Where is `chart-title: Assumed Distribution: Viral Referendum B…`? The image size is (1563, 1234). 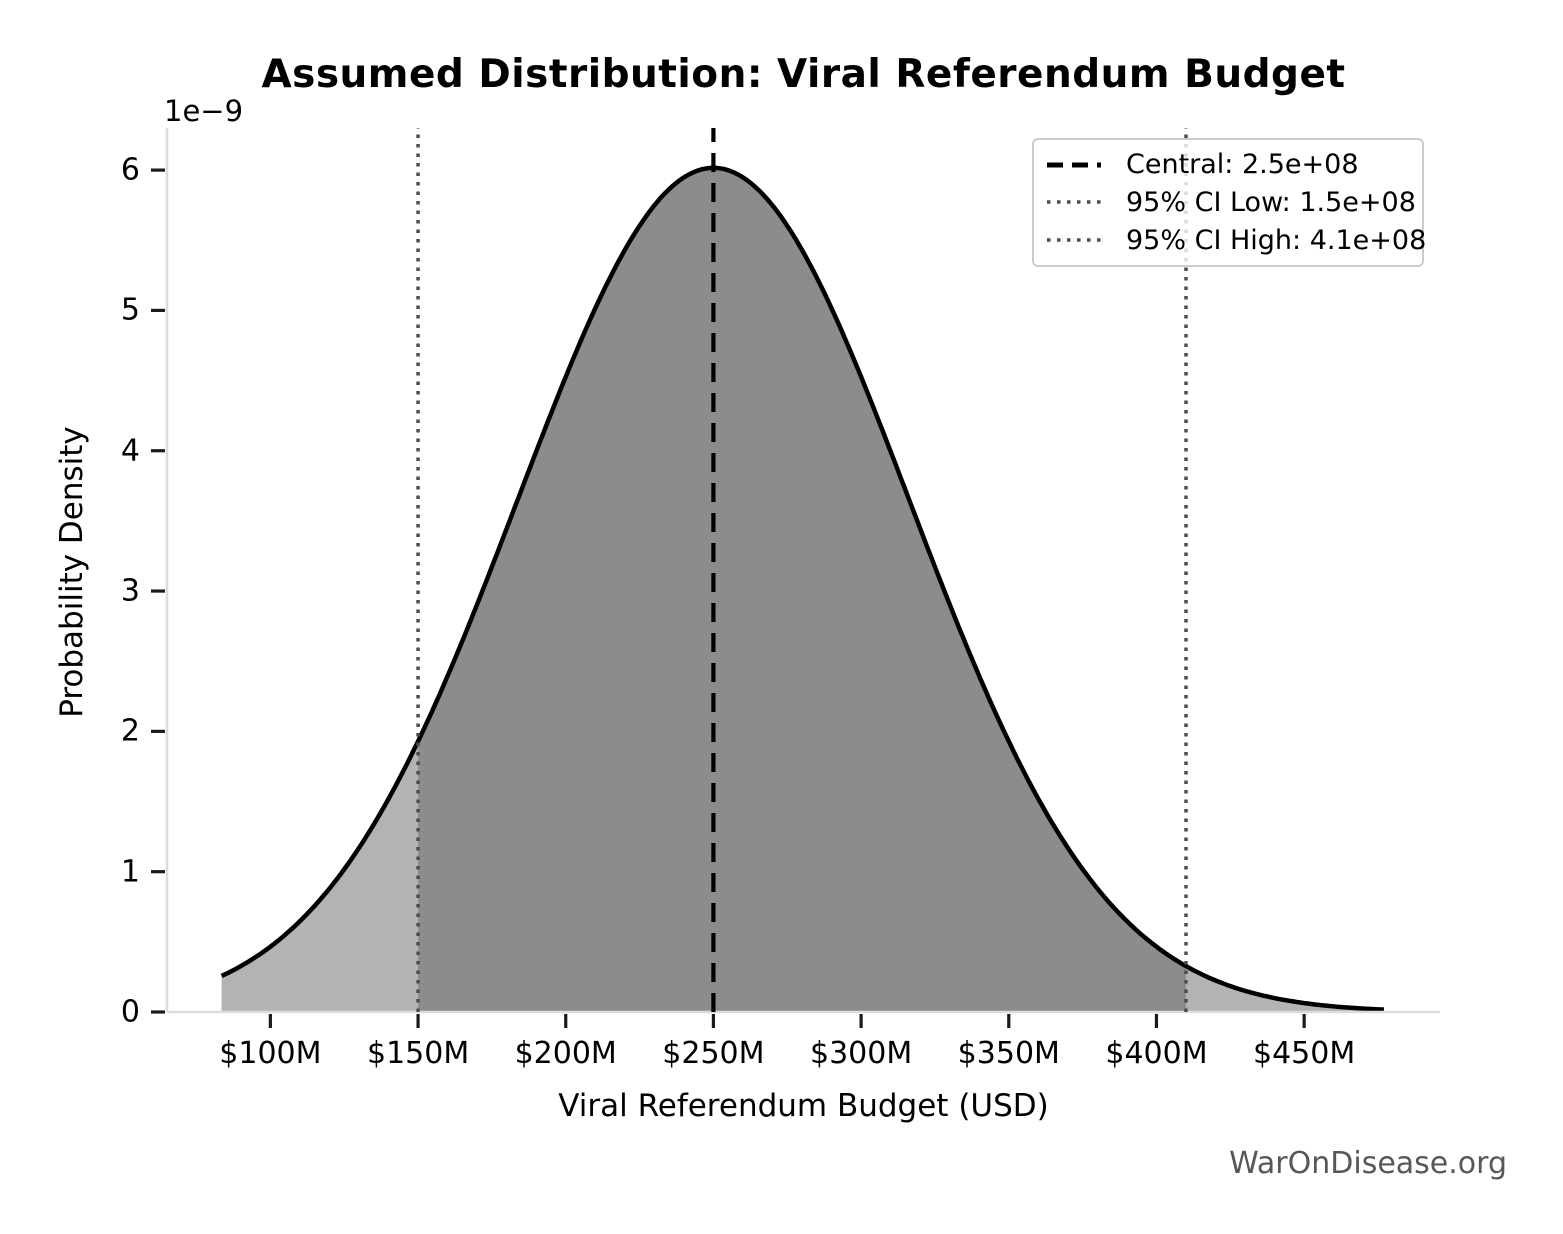
chart-title: Assumed Distribution: Viral Referendum B… is located at coordinates (803, 74).